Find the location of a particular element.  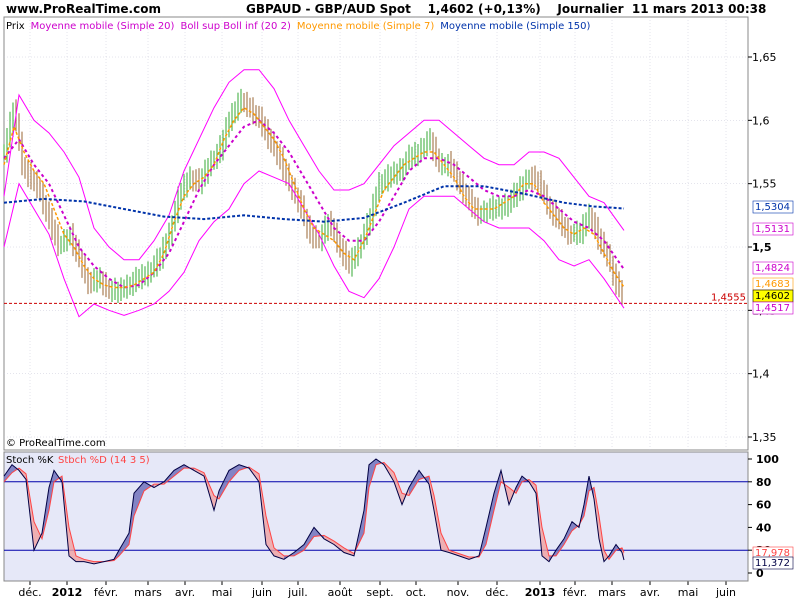

x-tick-label: 2012 is located at coordinates (67, 592).